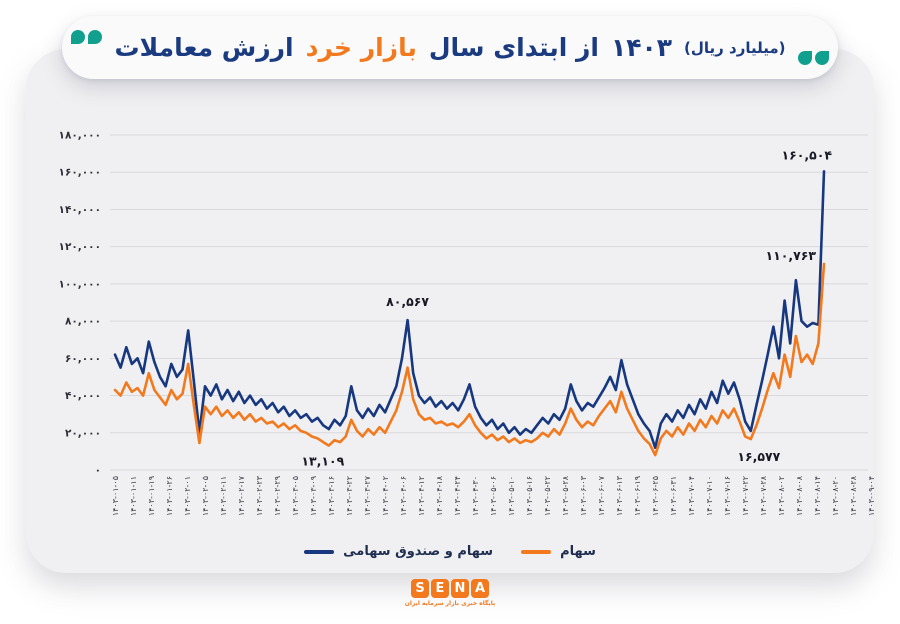  I want to click on y-tick-label: ۶۰,۰۰۰, so click(83, 359).